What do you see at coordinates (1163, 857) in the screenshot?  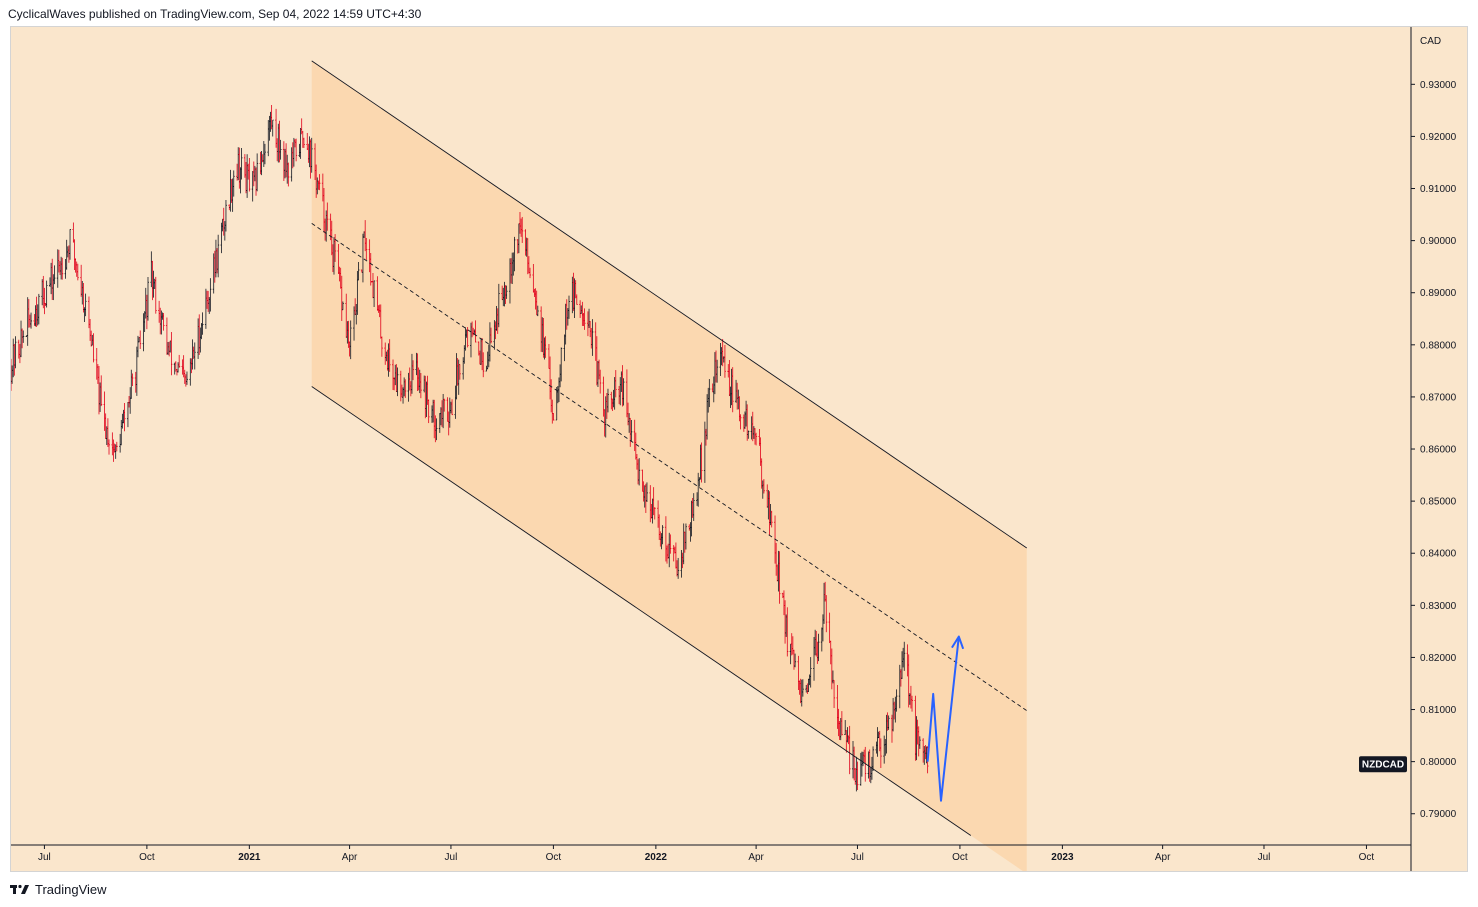 I see `time-tick-label: Apr` at bounding box center [1163, 857].